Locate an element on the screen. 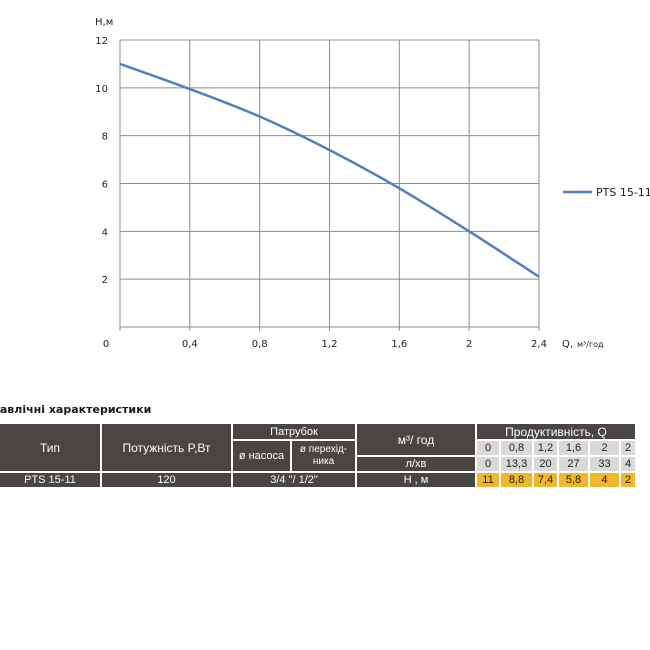 This screenshot has height=650, width=650. x-tick-label: 0,4 is located at coordinates (190, 344).